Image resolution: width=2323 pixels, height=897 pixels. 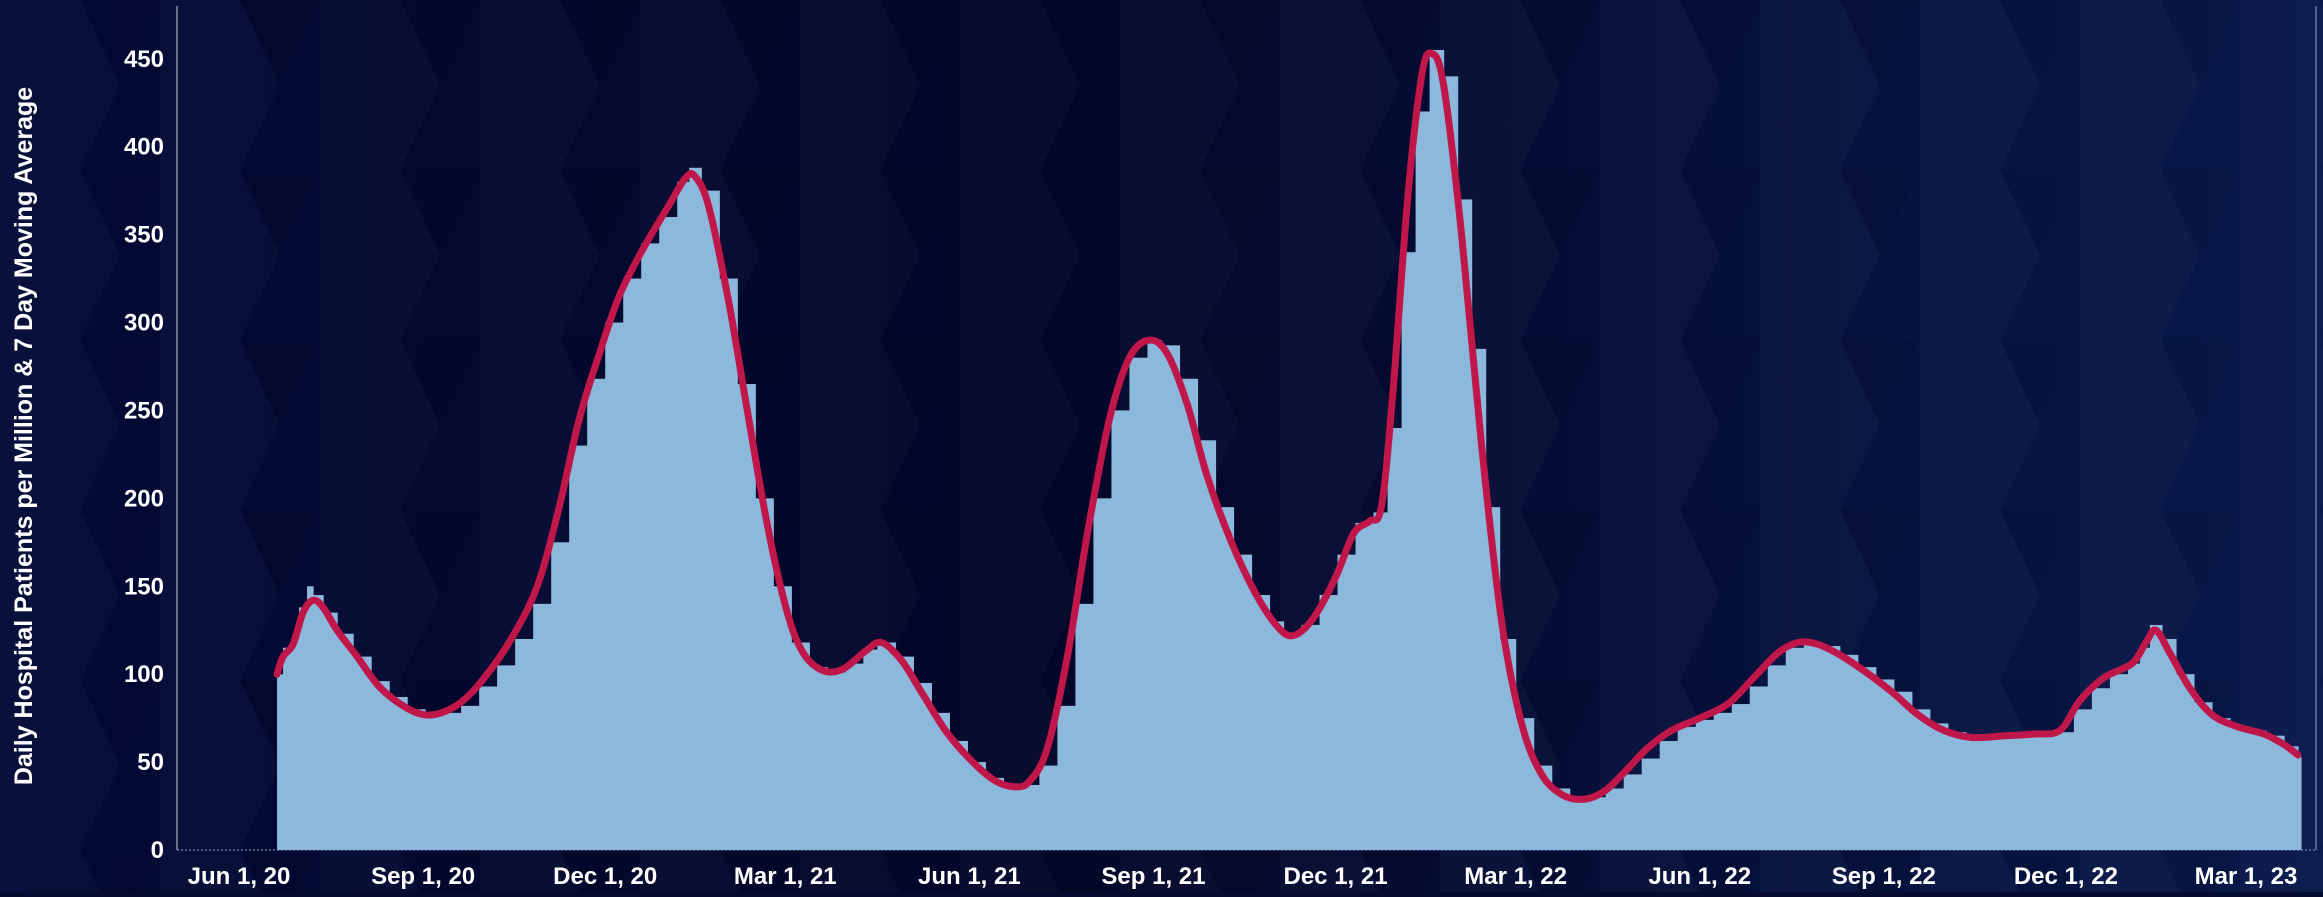 What do you see at coordinates (1153, 876) in the screenshot?
I see `x-tick-label: Sep 1, 21` at bounding box center [1153, 876].